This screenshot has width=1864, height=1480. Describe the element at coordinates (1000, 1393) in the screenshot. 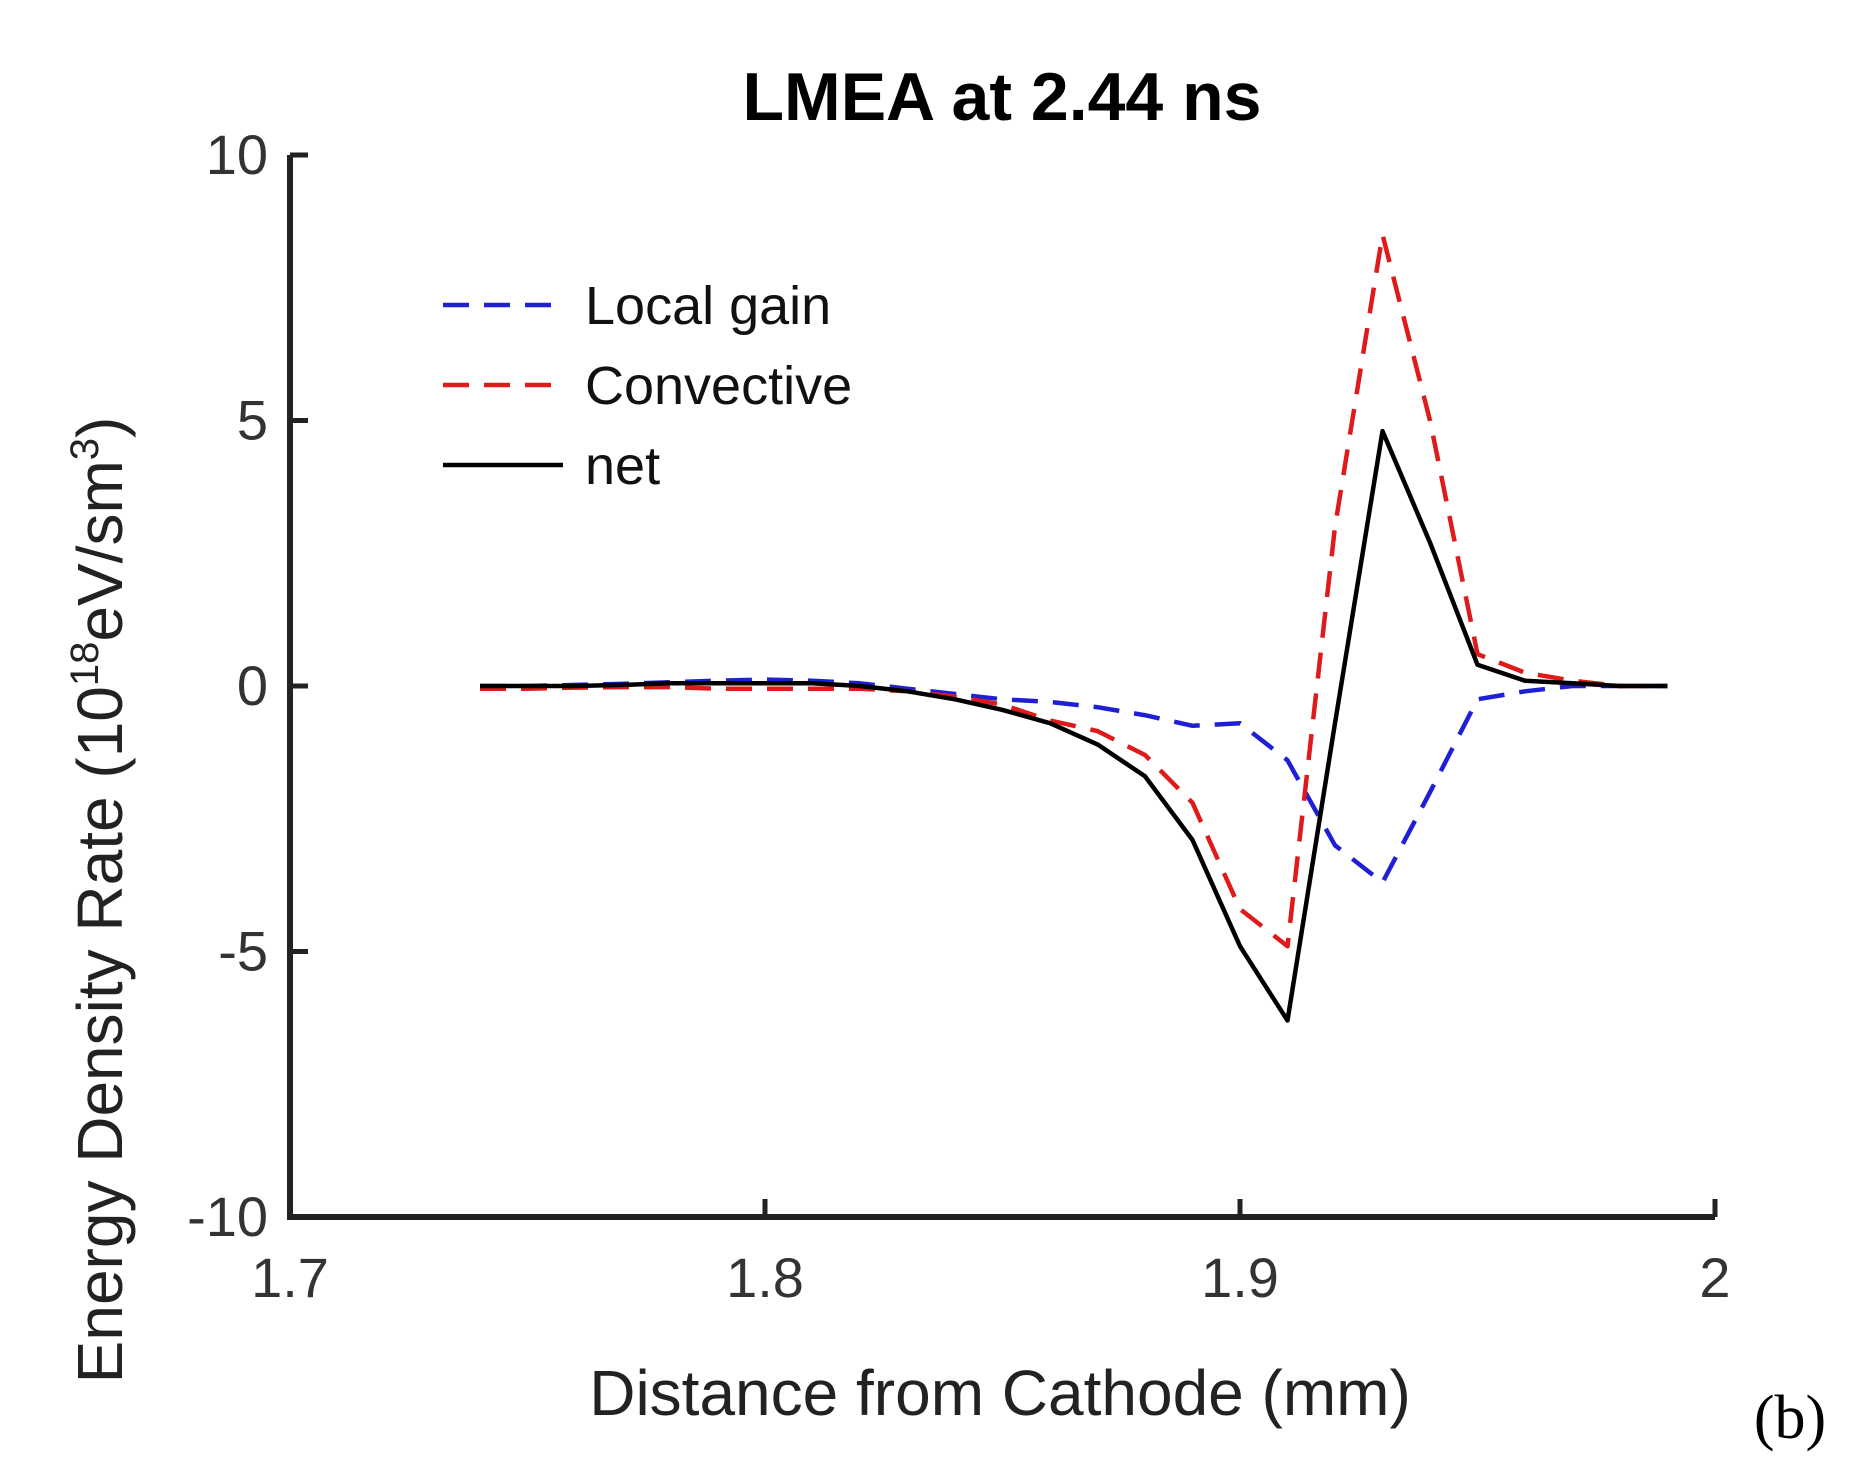

I see `x-axis-label: Distance from Cathode (mm)` at that location.